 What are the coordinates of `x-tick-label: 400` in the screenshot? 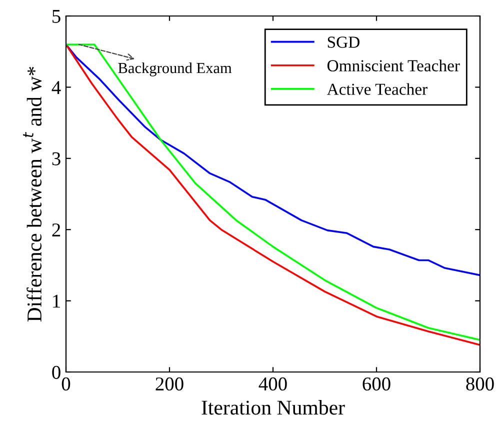 It's located at (272, 384).